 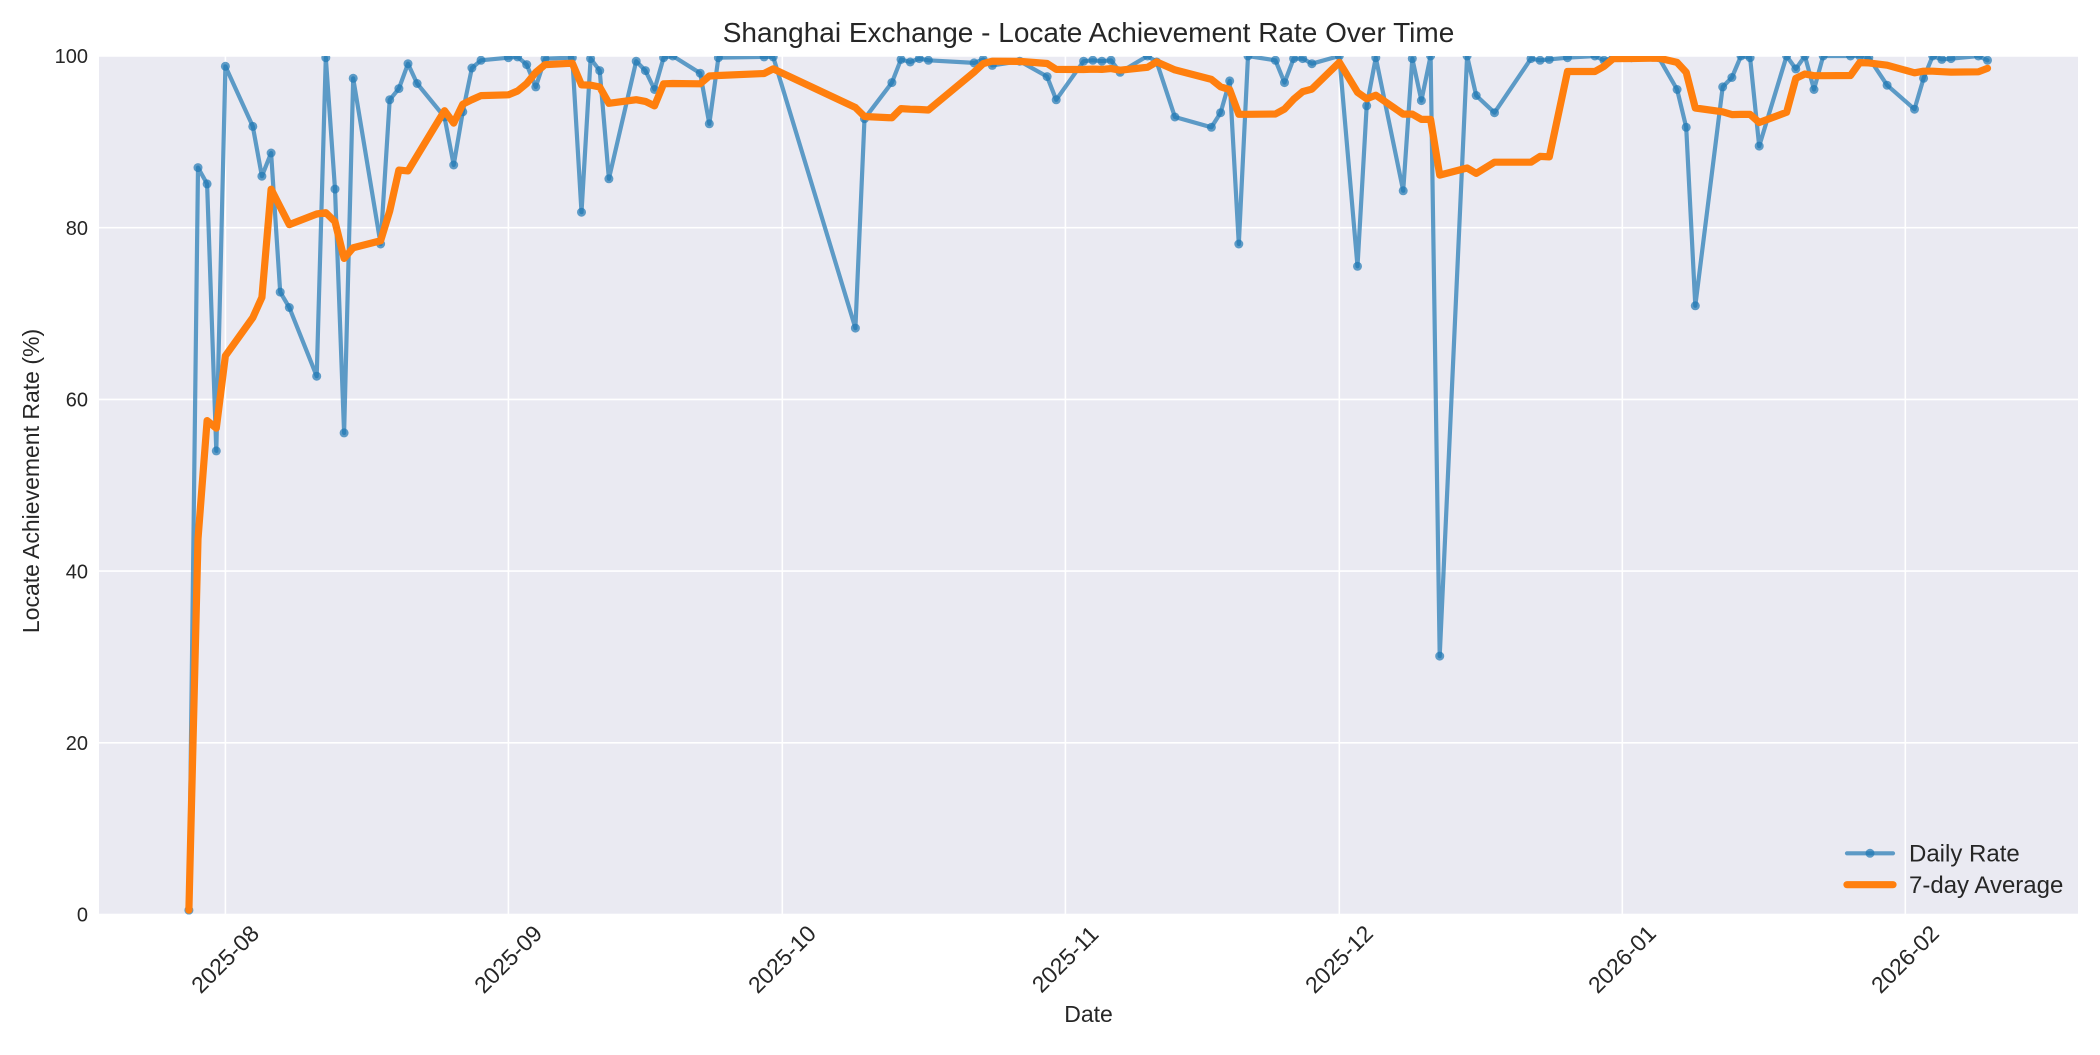 What do you see at coordinates (77, 401) in the screenshot?
I see `svg-text: 60` at bounding box center [77, 401].